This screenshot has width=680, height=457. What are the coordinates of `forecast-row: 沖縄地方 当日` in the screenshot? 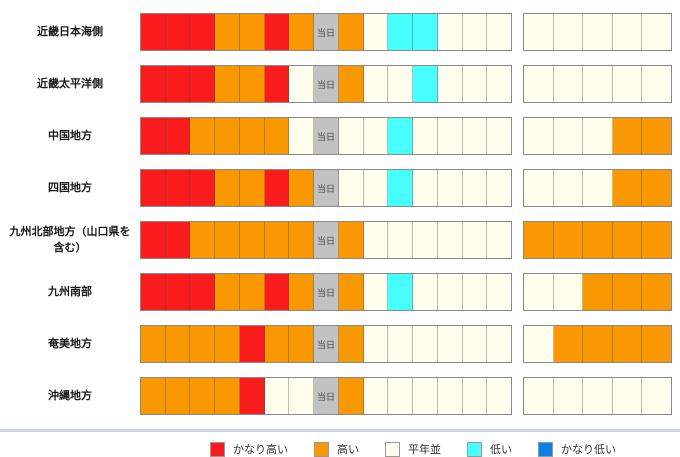 It's located at (340, 396).